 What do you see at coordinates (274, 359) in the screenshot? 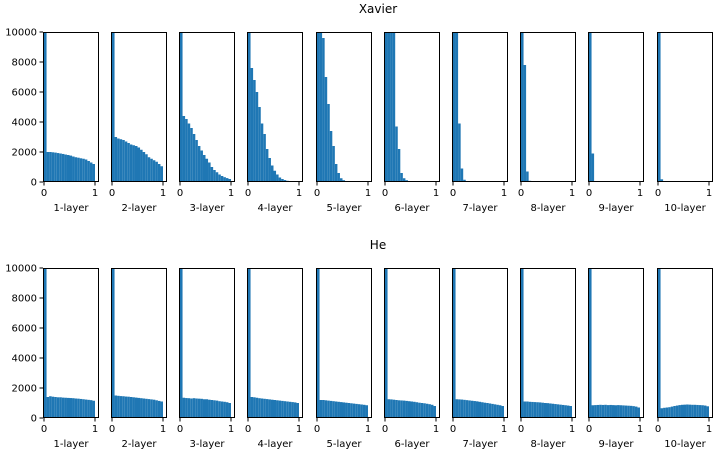
I see `histogram-panel: 0 14-layer` at bounding box center [274, 359].